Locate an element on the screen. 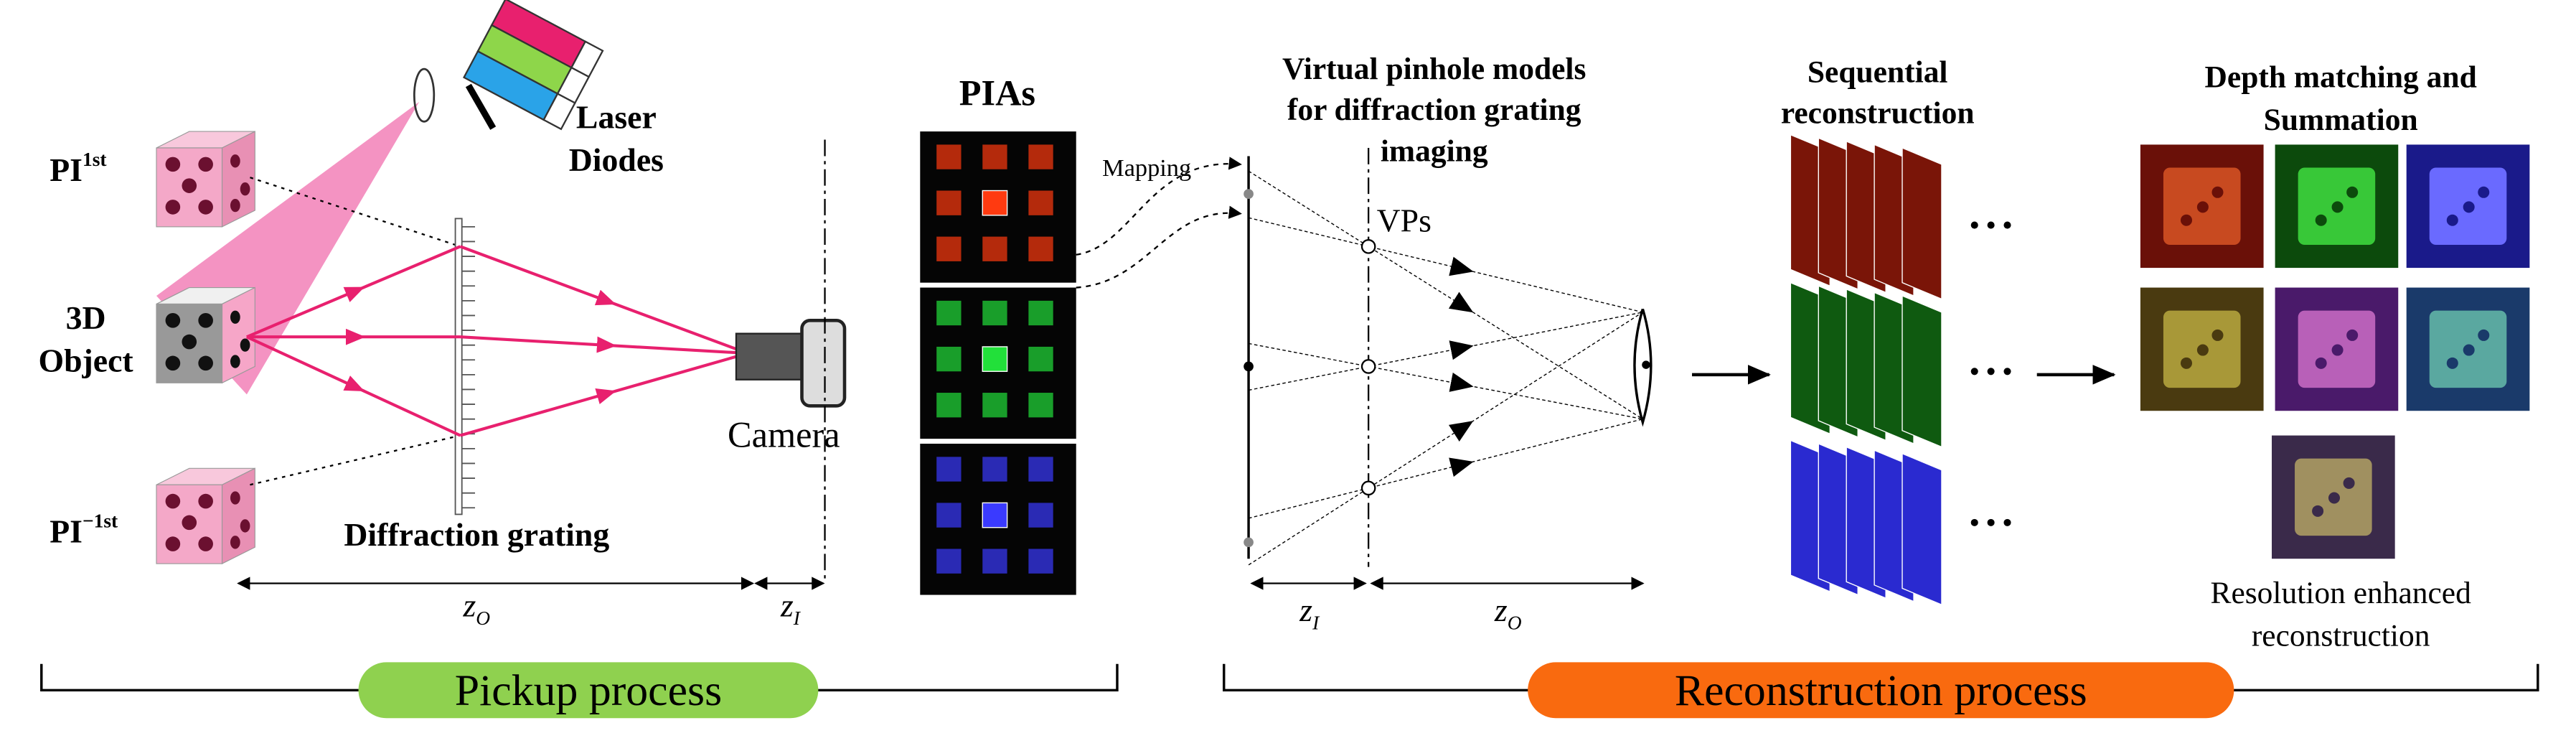 The height and width of the screenshot is (751, 2576). dotted-line is located at coordinates (355, 460).